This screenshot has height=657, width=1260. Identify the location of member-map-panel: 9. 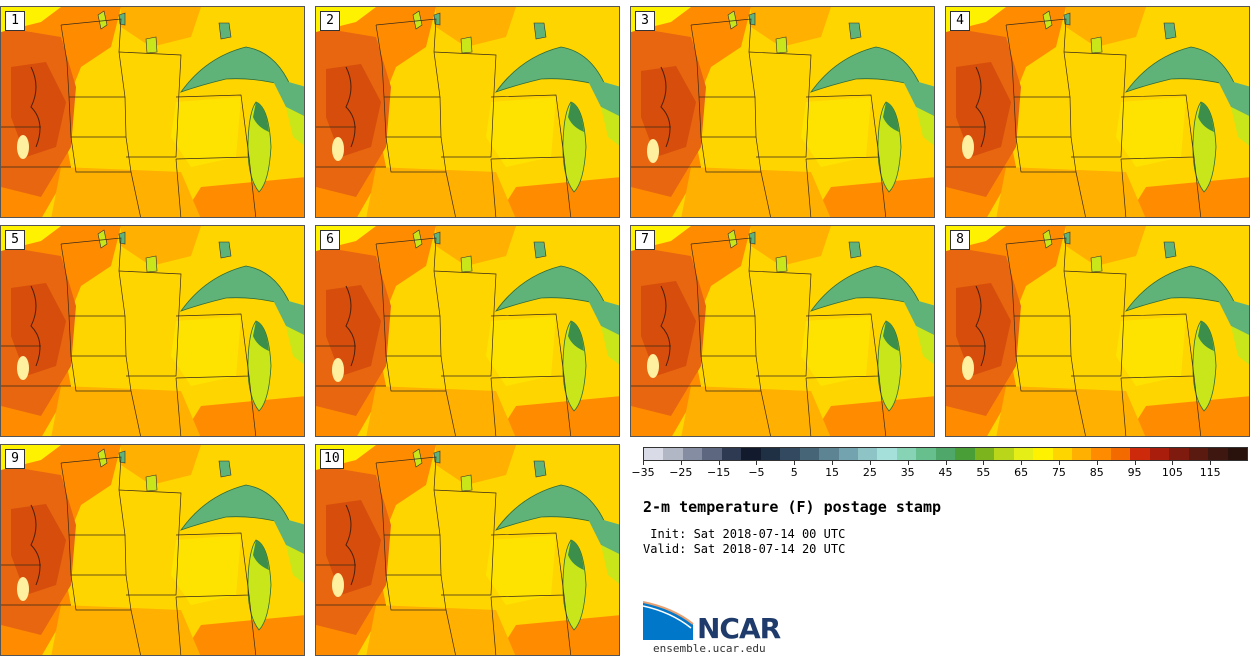
(152, 550).